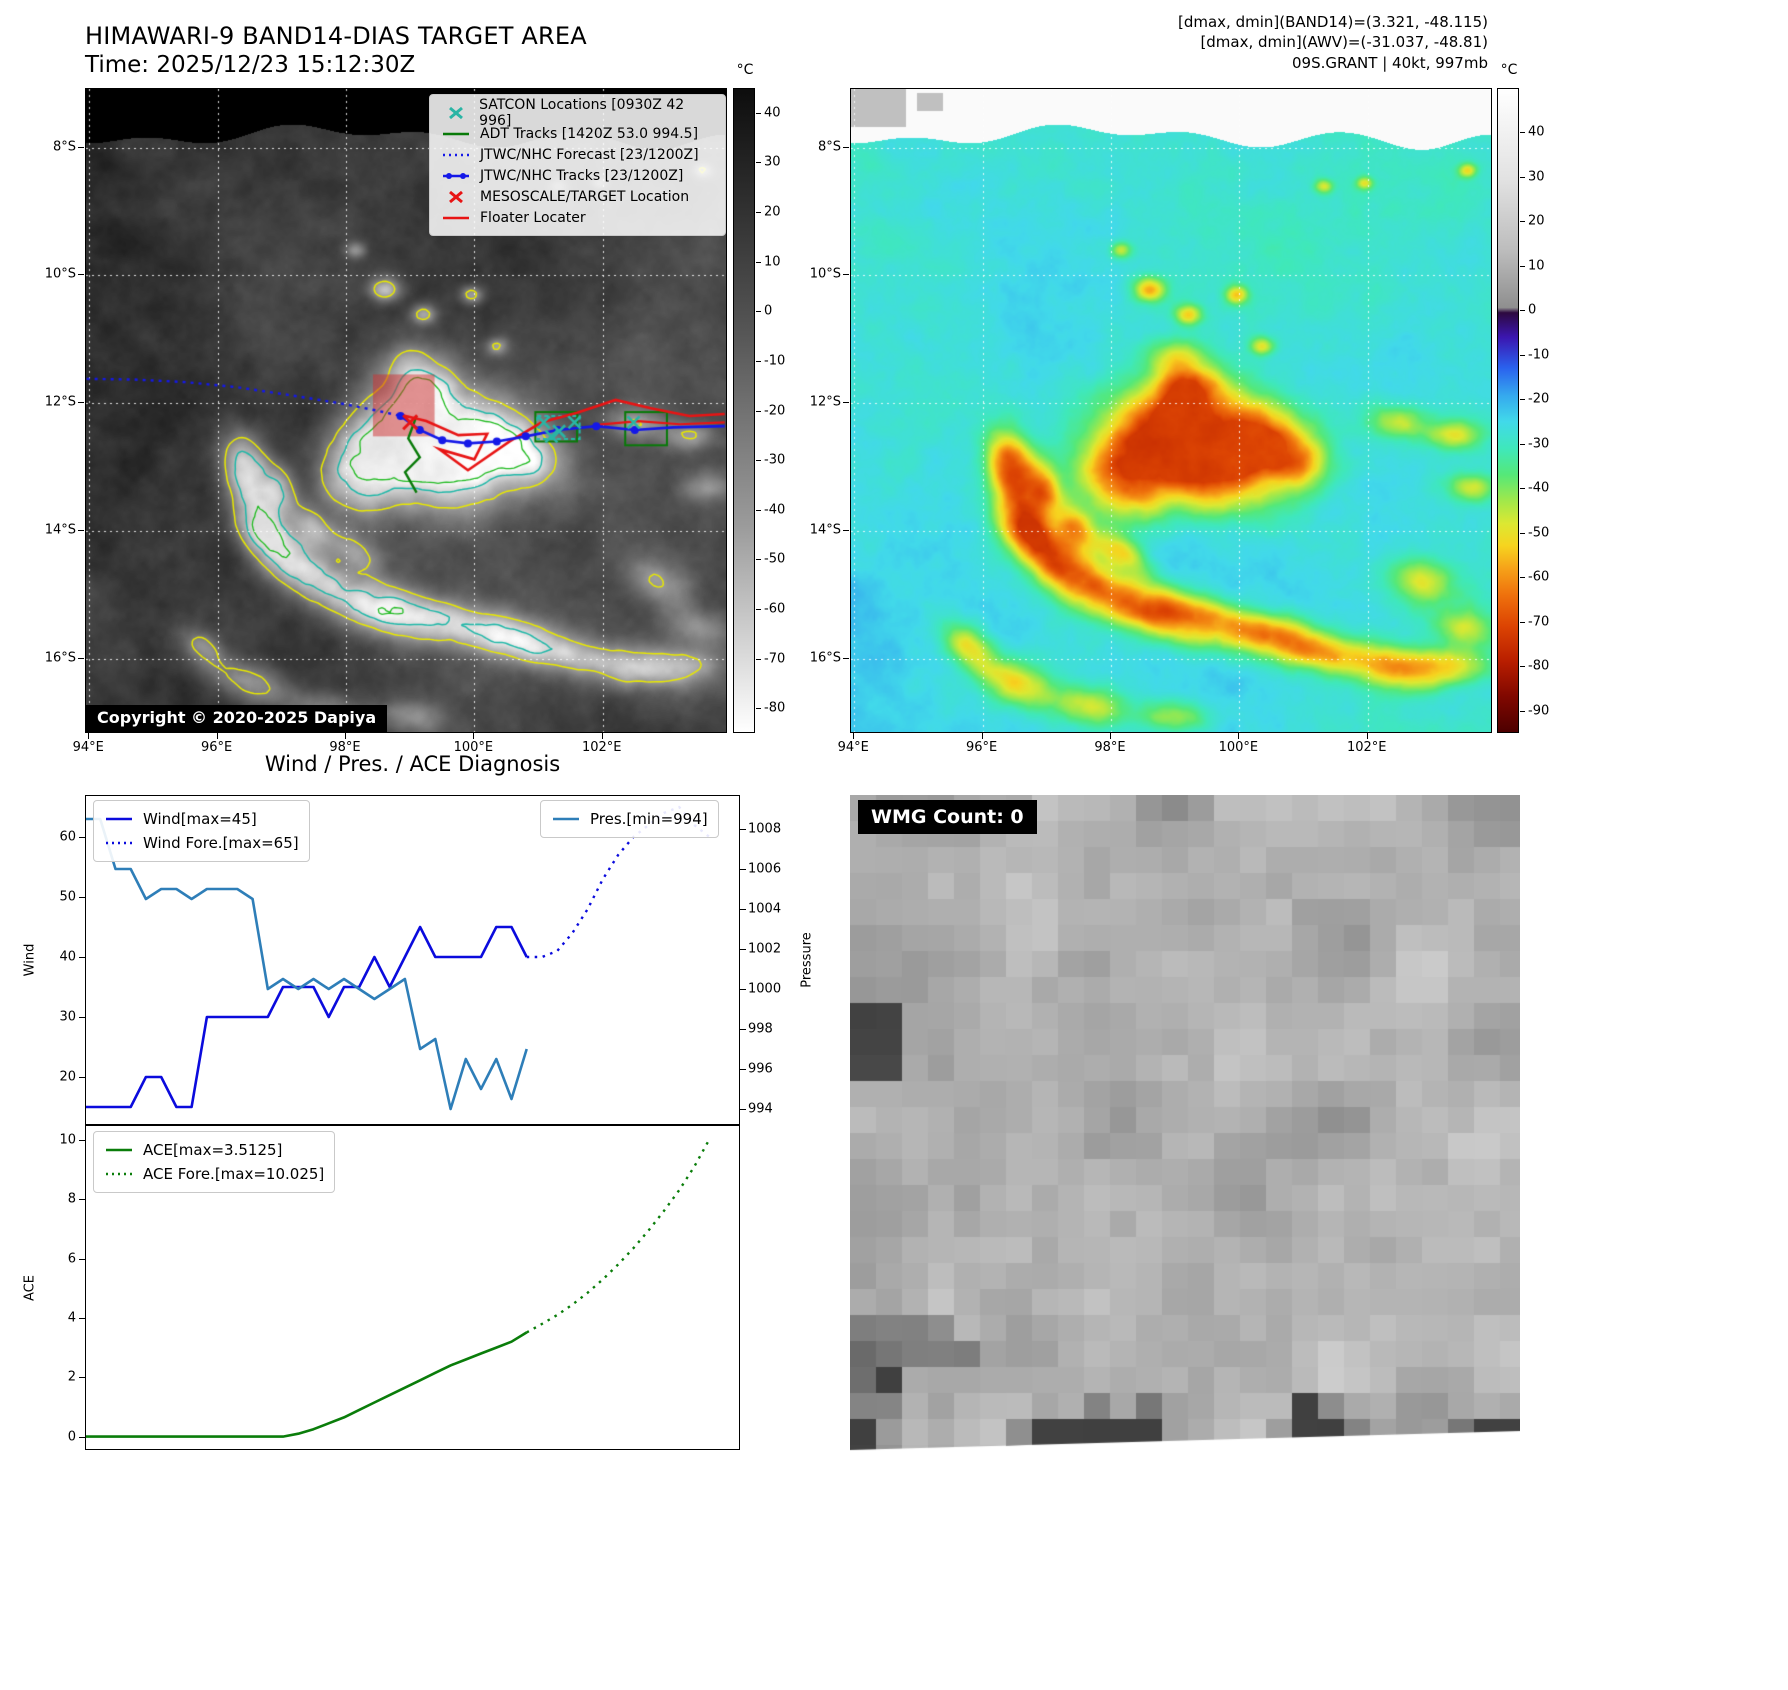  Describe the element at coordinates (71, 1377) in the screenshot. I see `y-tick-label: 2` at that location.